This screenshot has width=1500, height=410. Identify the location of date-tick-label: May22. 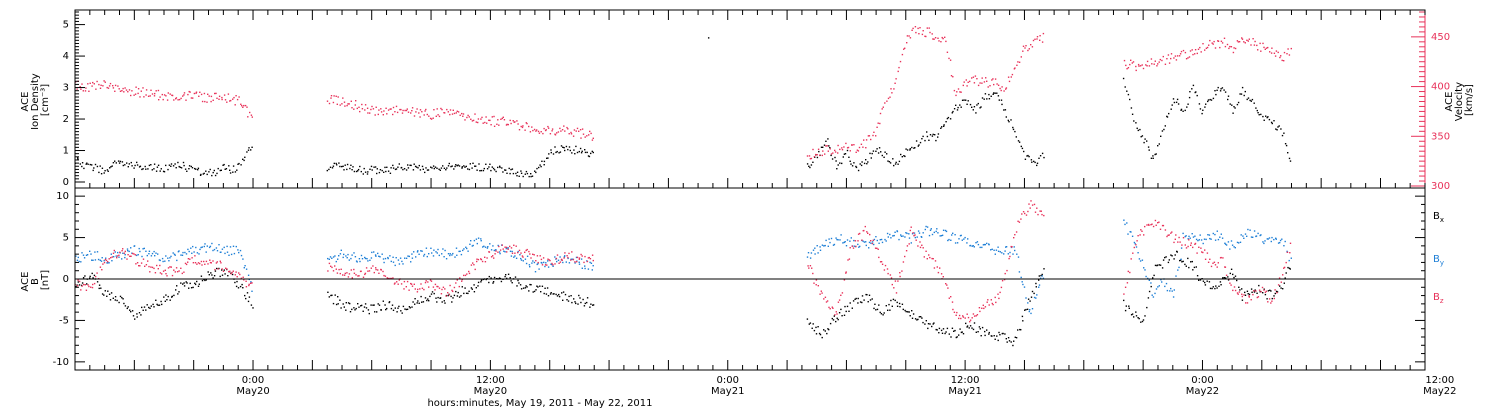
(1202, 391).